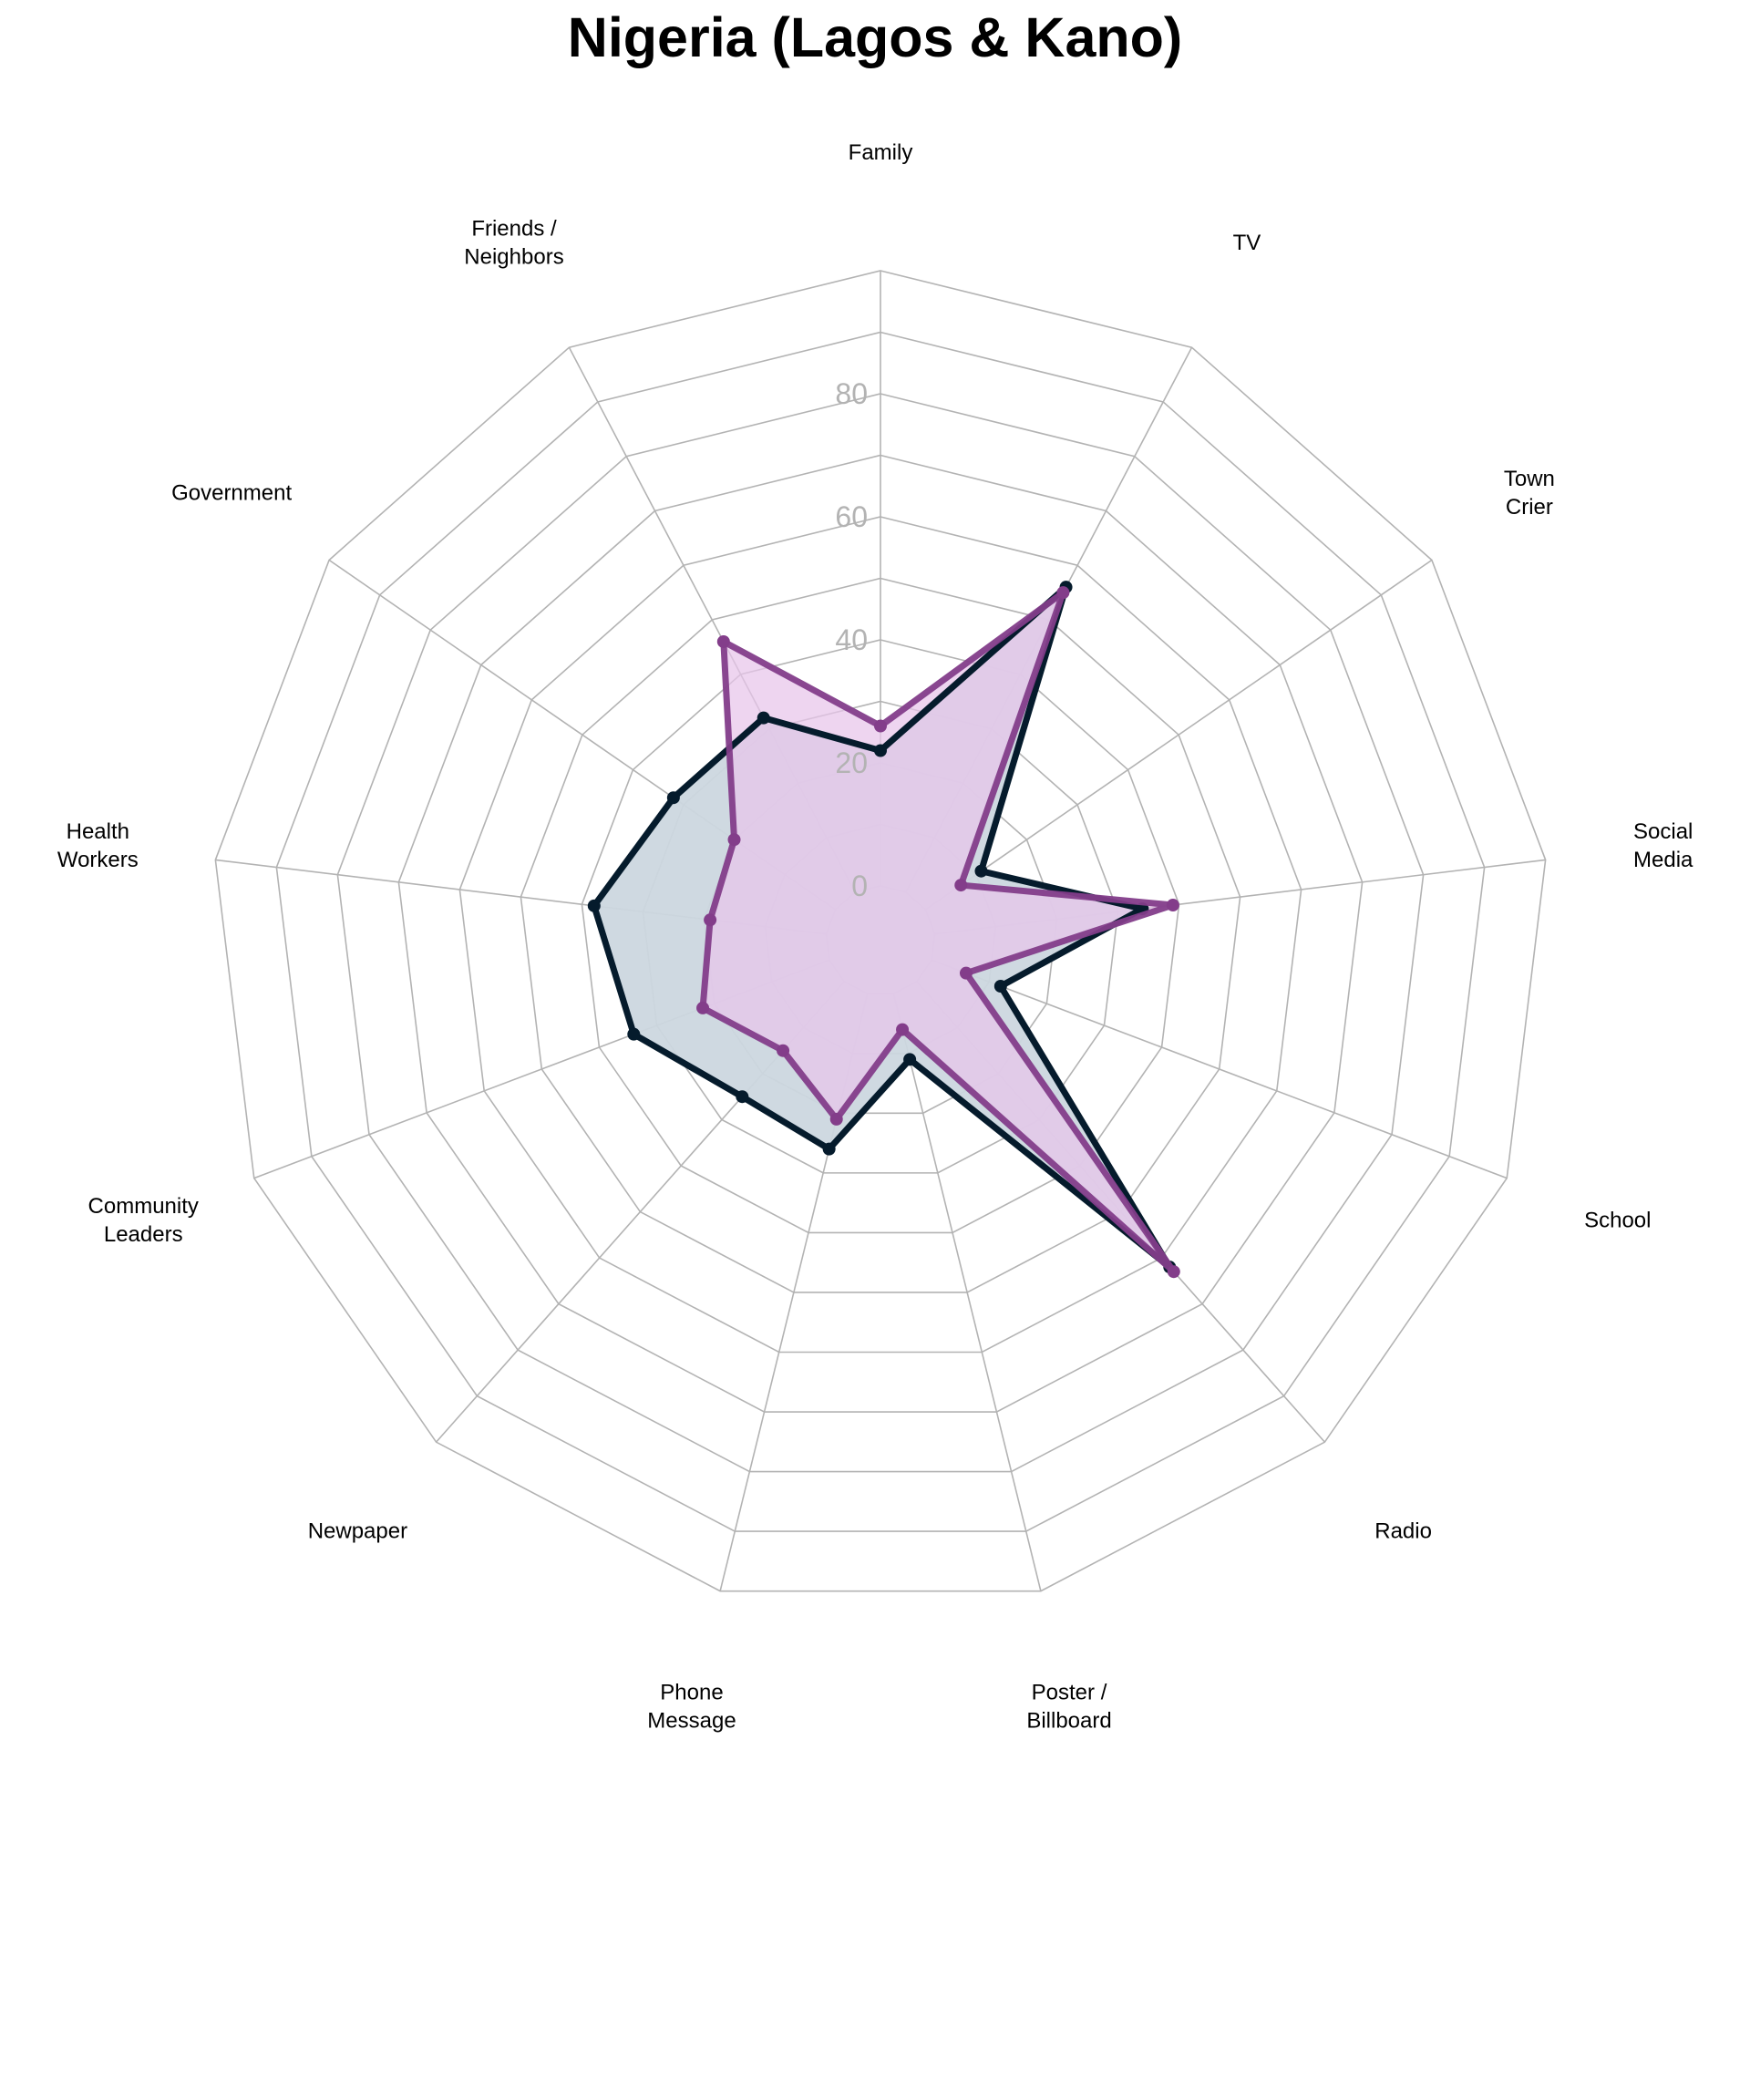 Image resolution: width=1750 pixels, height=2100 pixels. What do you see at coordinates (1663, 845) in the screenshot?
I see `category-label-3: Social Media` at bounding box center [1663, 845].